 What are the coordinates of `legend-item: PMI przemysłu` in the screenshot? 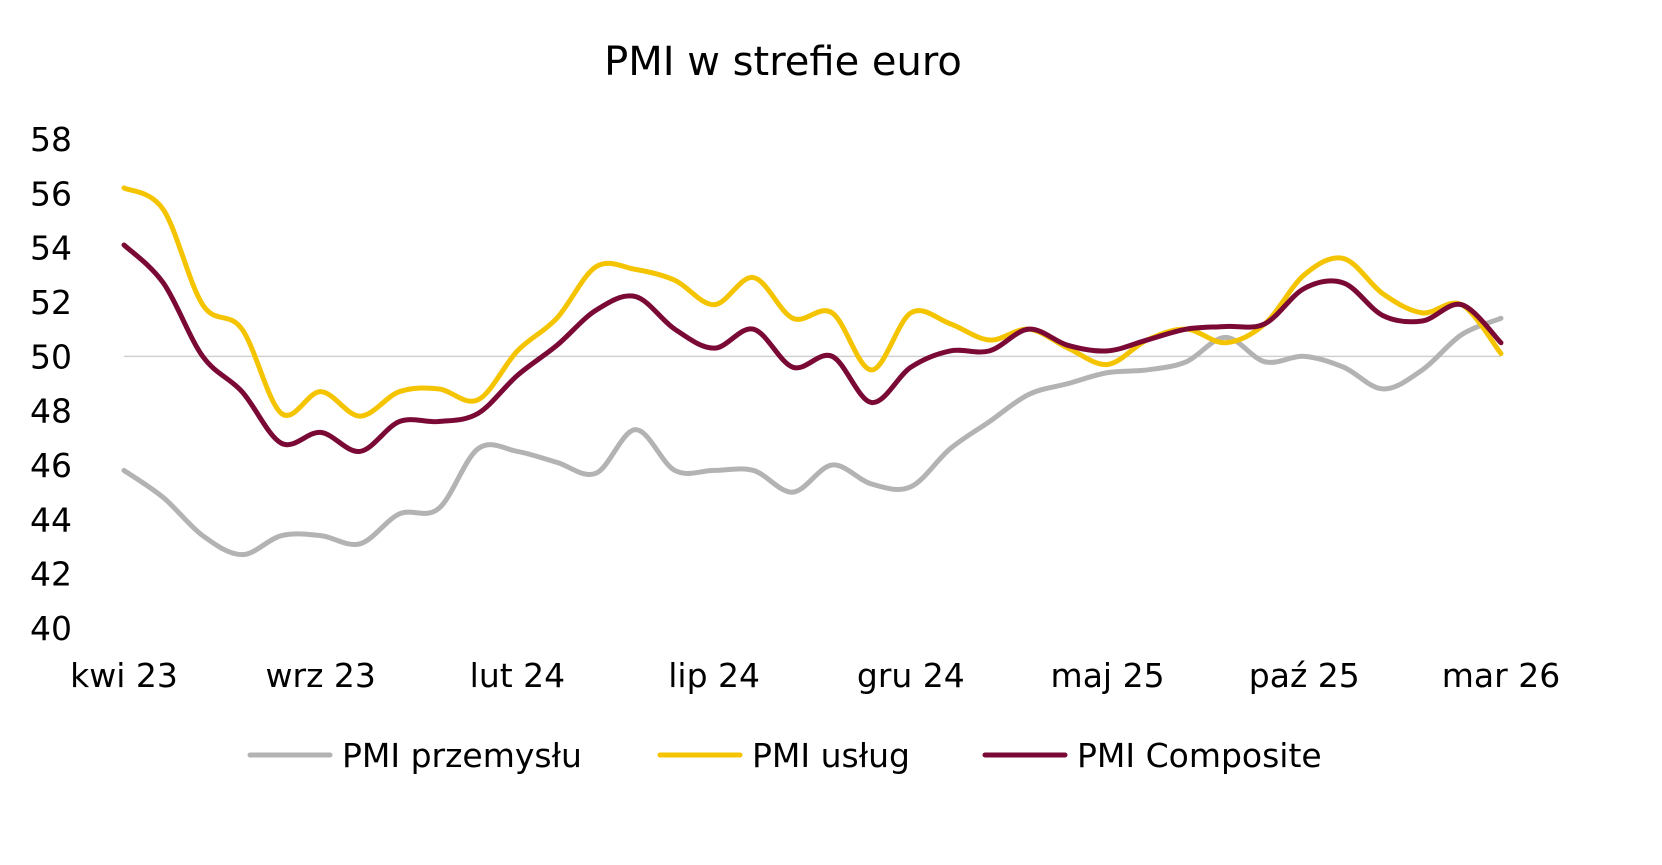 It's located at (414, 755).